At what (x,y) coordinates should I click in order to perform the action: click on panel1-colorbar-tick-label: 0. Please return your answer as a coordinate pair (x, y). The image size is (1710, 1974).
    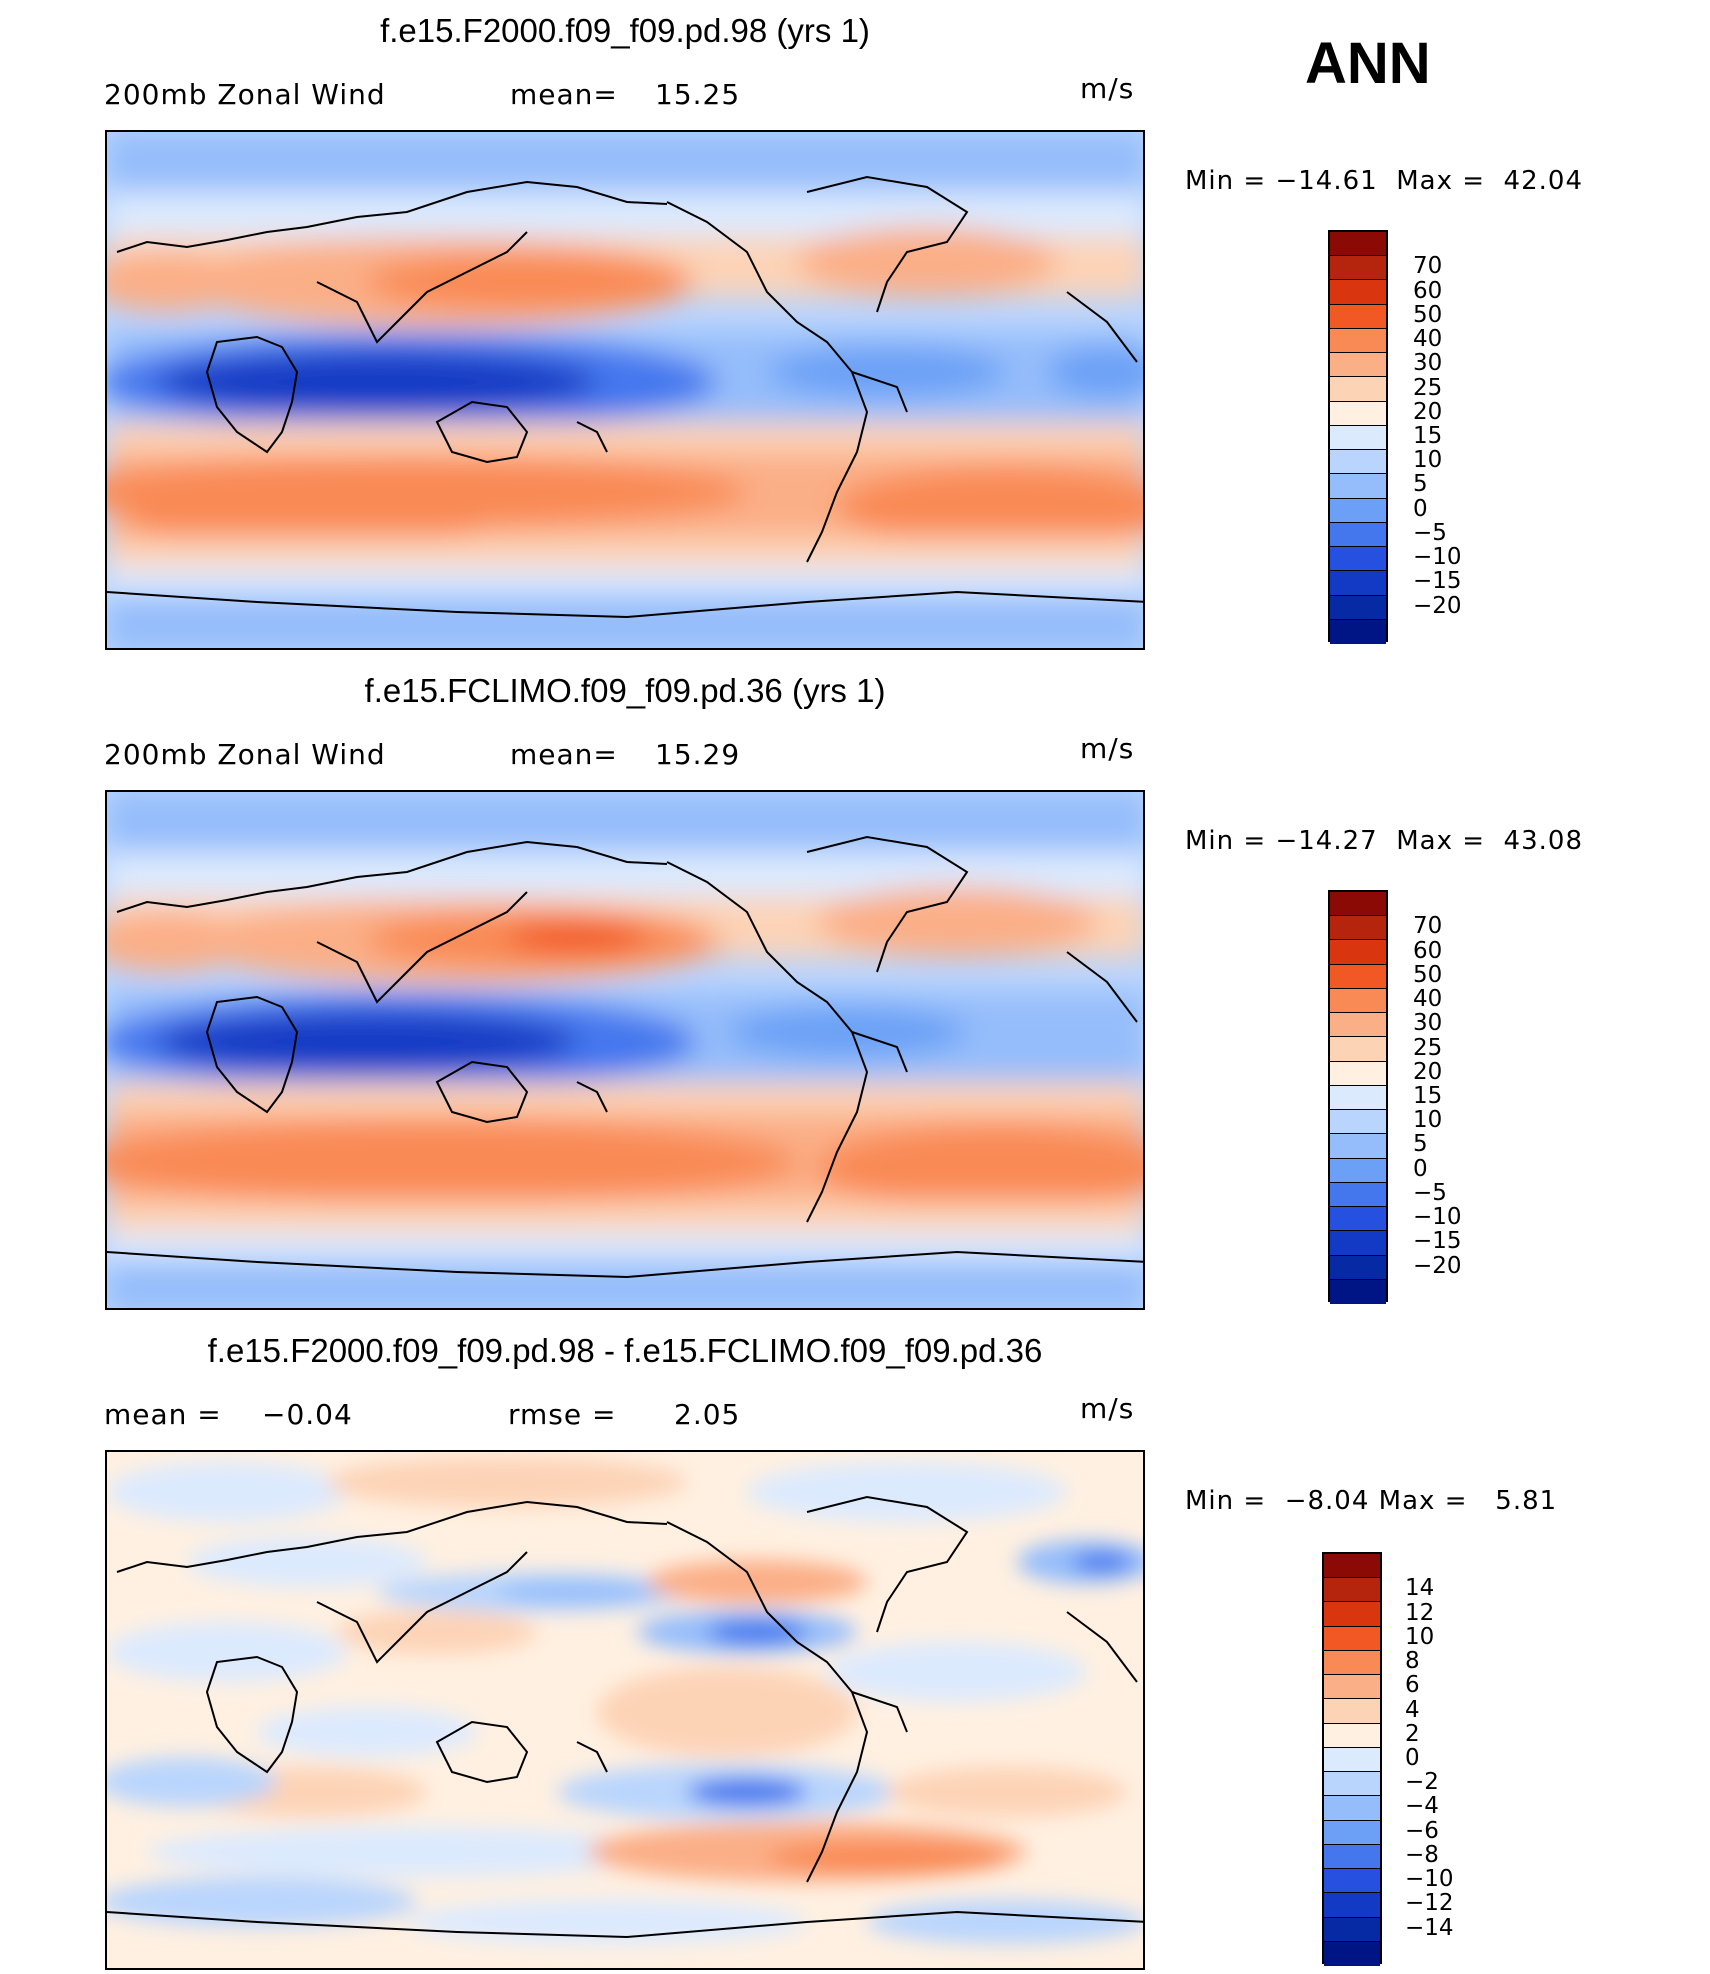
    Looking at the image, I should click on (1420, 508).